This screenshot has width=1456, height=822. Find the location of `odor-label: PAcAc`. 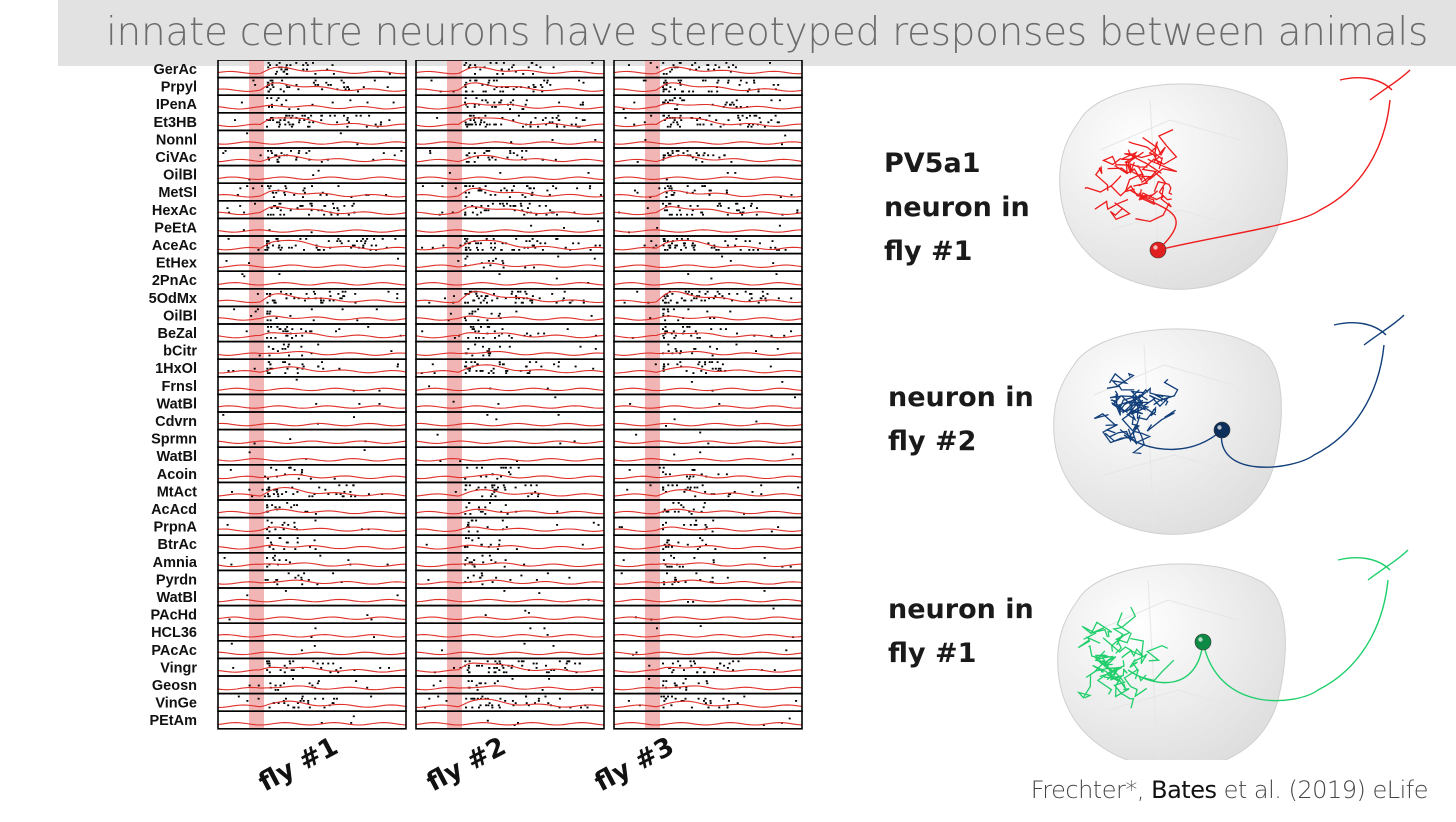

odor-label: PAcAc is located at coordinates (174, 651).